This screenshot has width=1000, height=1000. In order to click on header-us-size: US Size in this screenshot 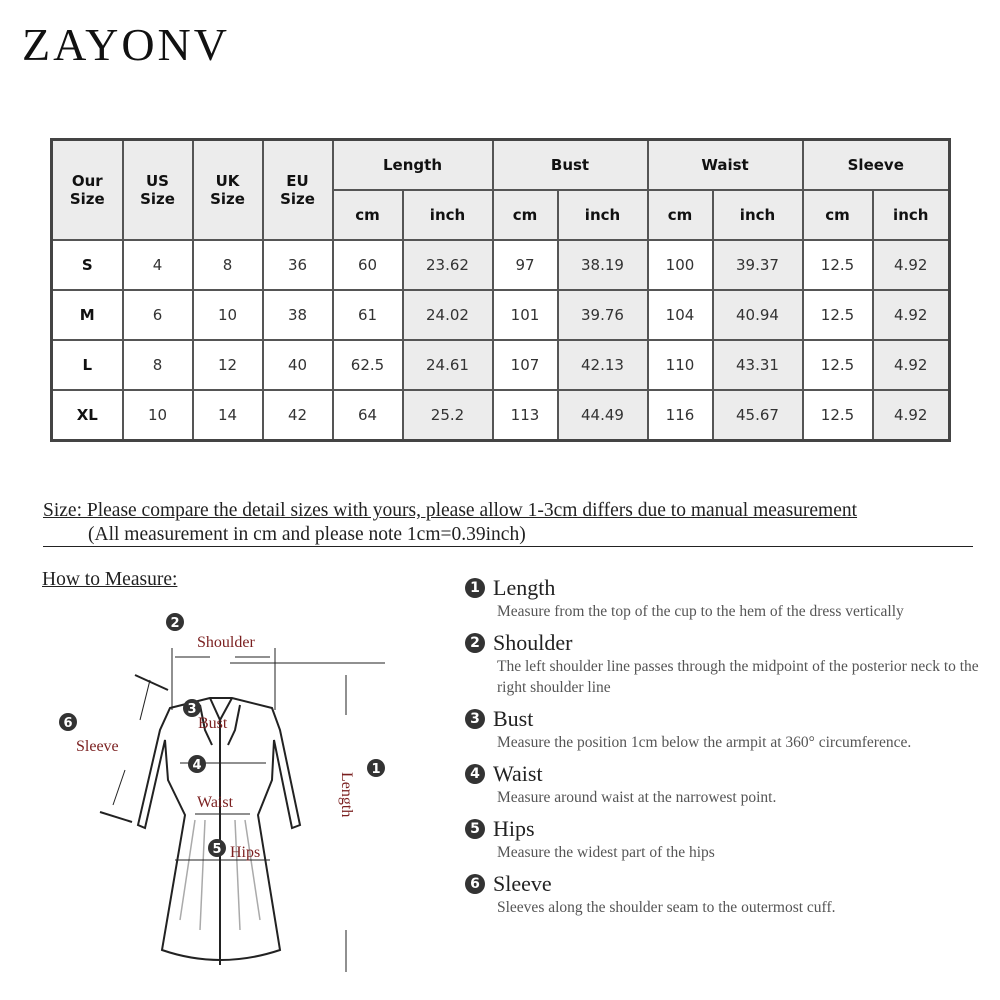, I will do `click(157, 189)`.